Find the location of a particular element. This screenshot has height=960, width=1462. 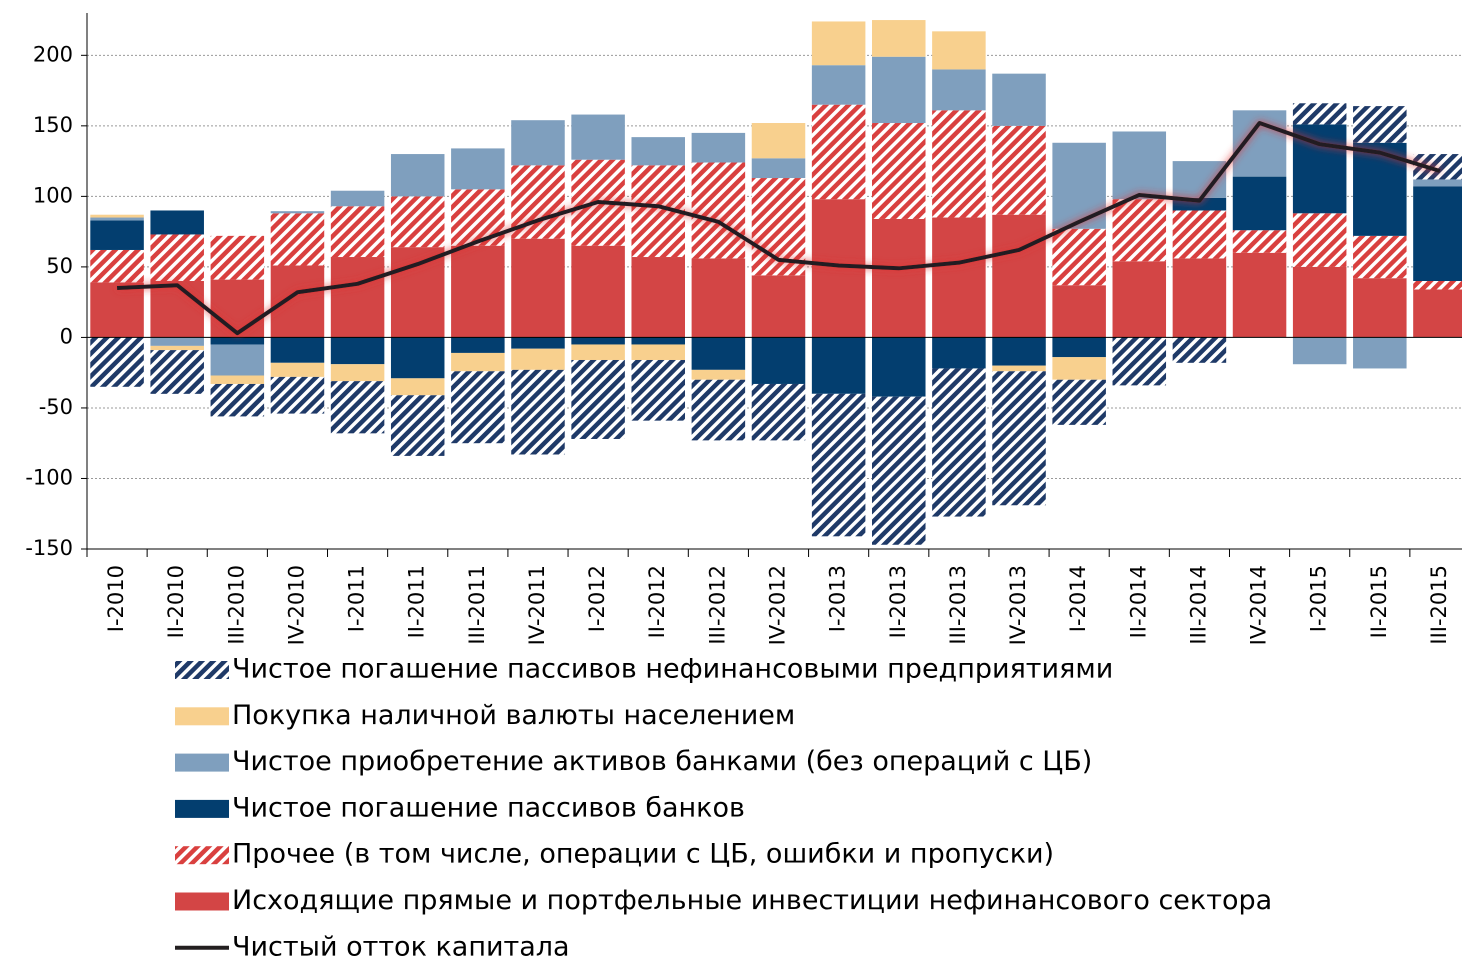

x-tick-label: II-2011 is located at coordinates (417, 601).